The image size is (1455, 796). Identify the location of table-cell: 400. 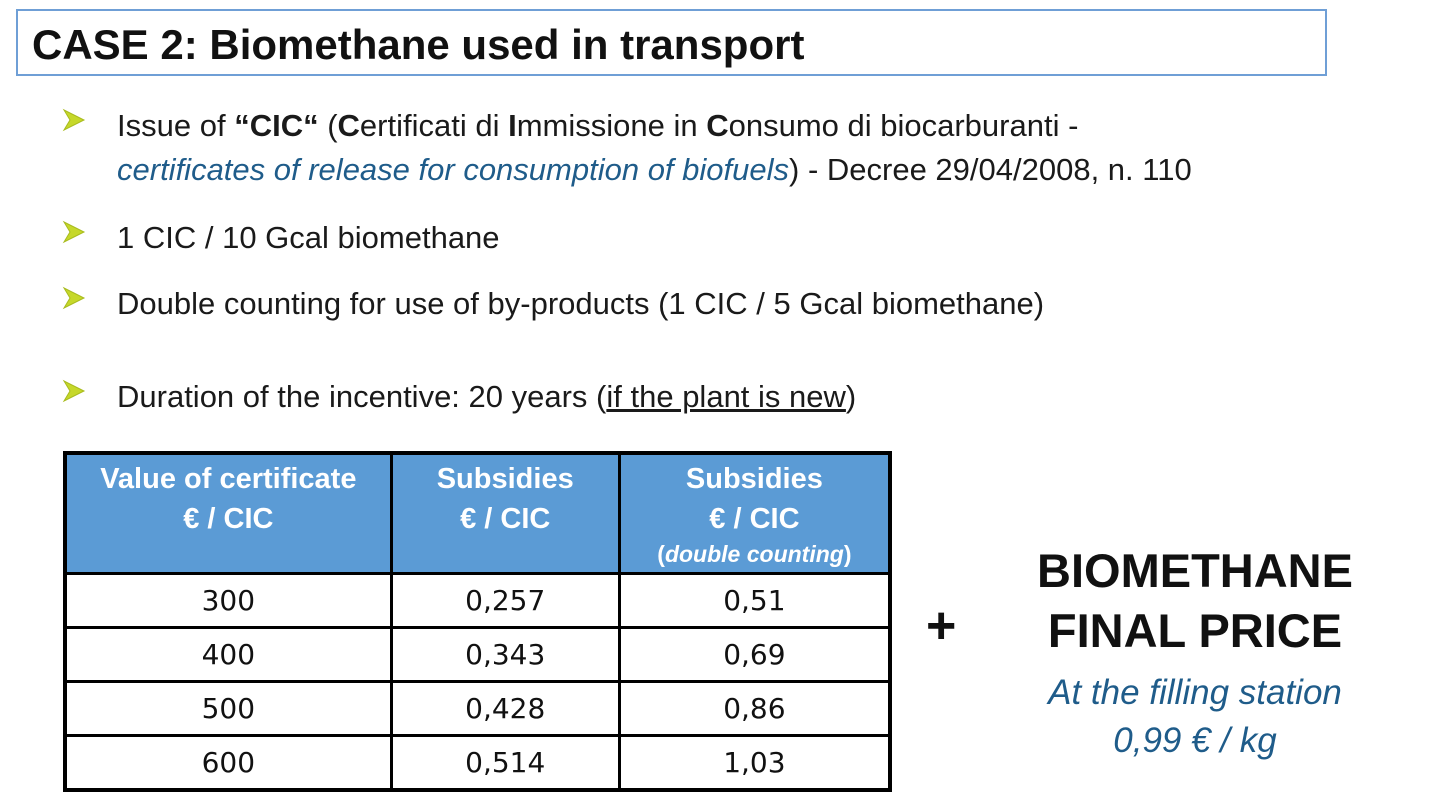
(228, 654).